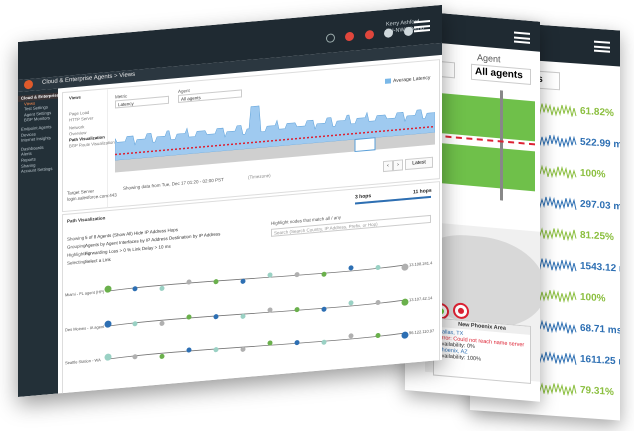 The width and height of the screenshot is (634, 431). I want to click on prev-button: ‹, so click(388, 166).